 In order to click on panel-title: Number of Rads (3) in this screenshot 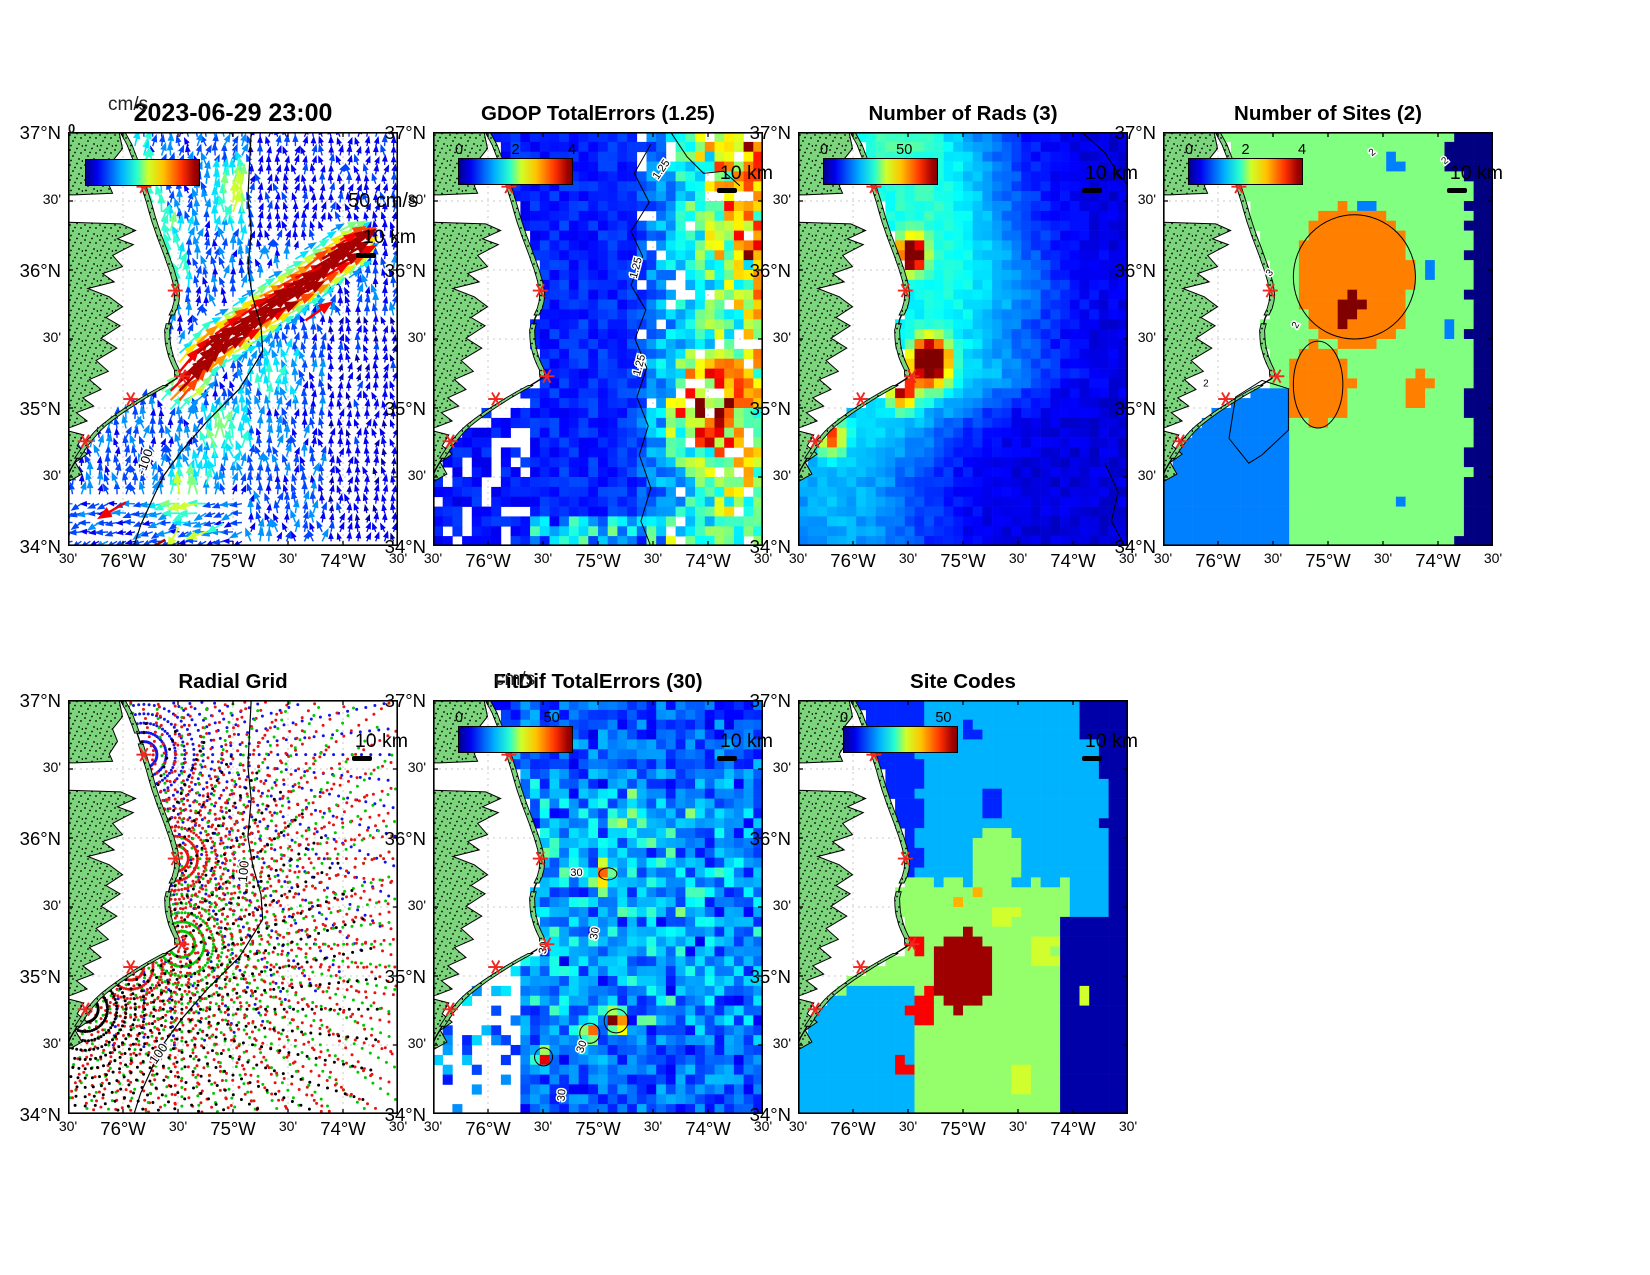, I will do `click(963, 113)`.